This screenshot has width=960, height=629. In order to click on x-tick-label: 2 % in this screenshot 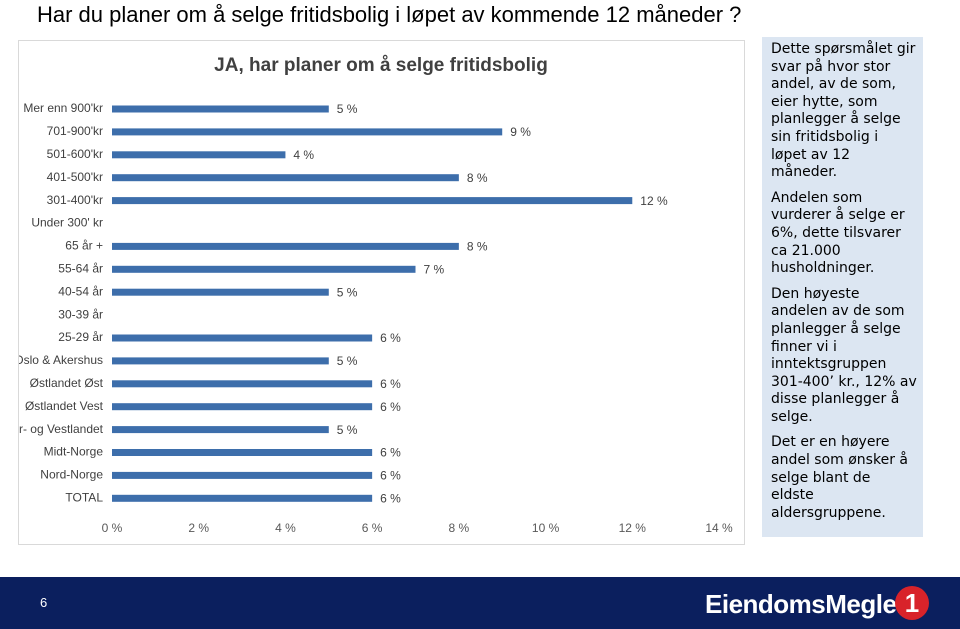, I will do `click(198, 528)`.